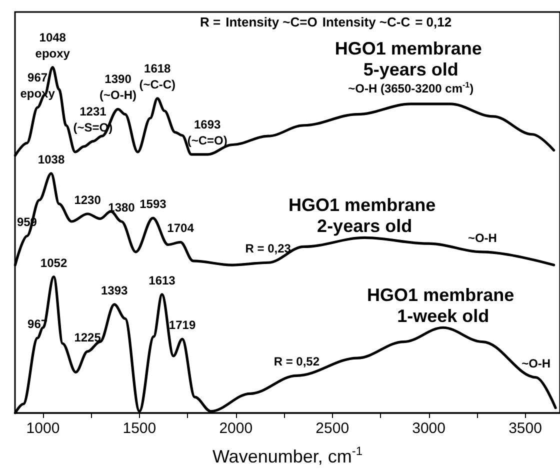  Describe the element at coordinates (54, 263) in the screenshot. I see `annotation: 1052` at that location.